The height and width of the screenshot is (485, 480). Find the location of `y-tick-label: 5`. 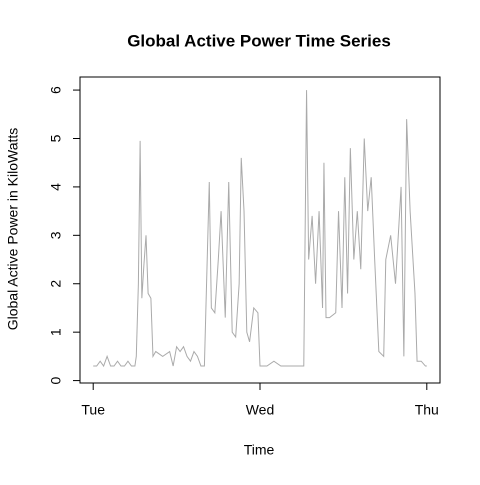

y-tick-label: 5 is located at coordinates (56, 138).